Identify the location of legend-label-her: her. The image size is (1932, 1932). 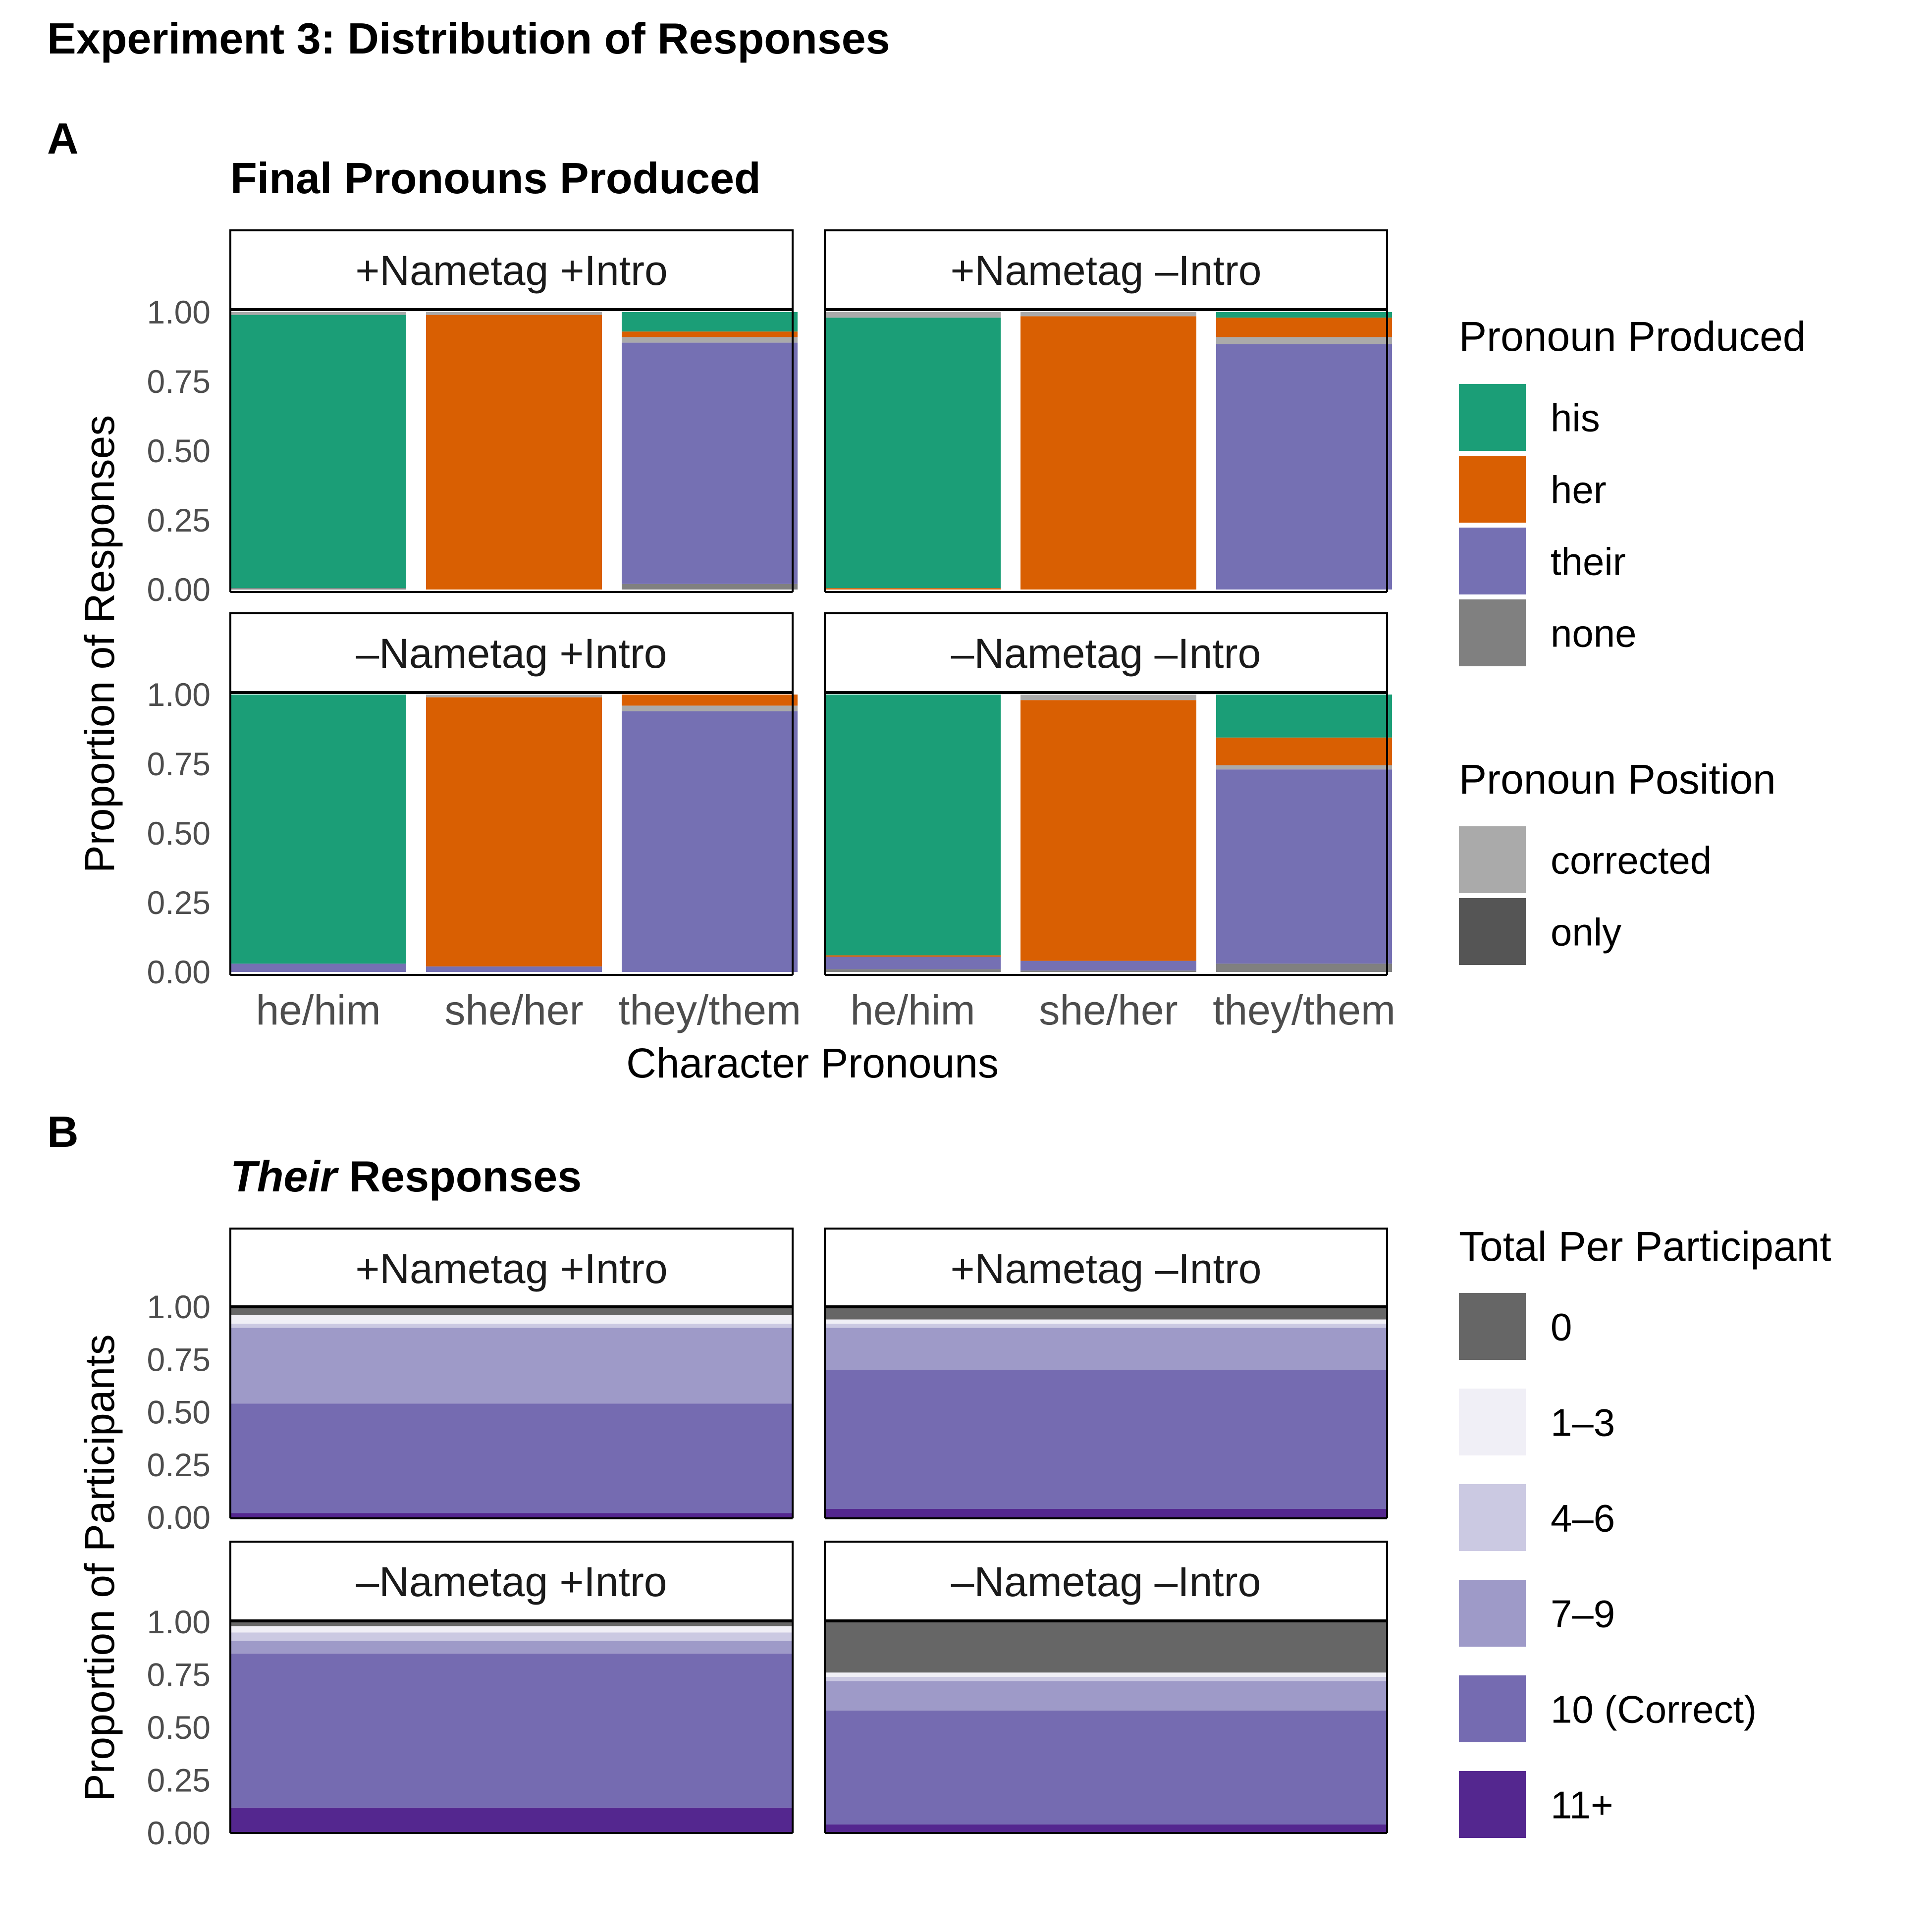
(1579, 490).